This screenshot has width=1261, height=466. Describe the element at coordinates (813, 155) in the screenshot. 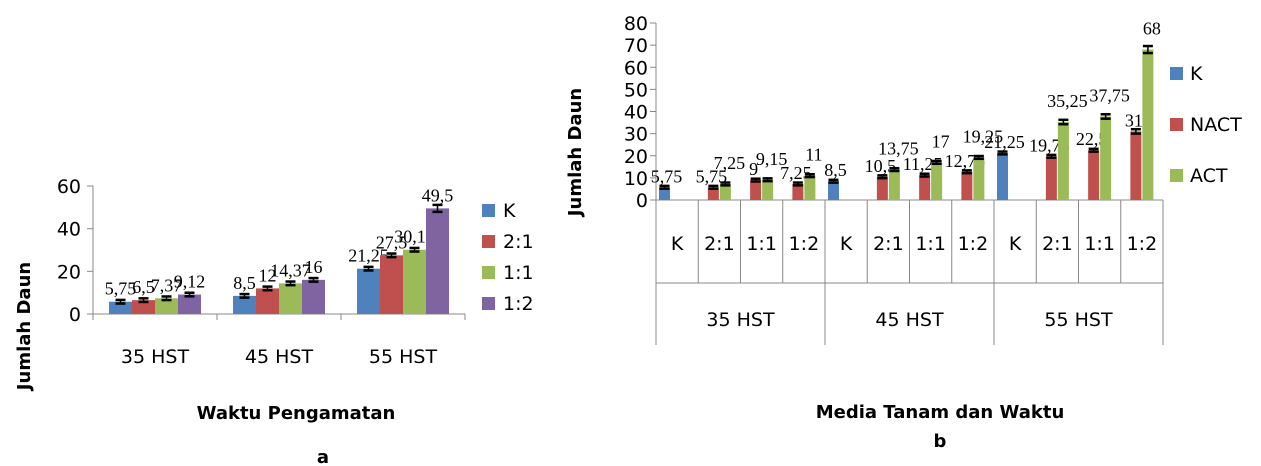

I see `data-label: 11` at that location.